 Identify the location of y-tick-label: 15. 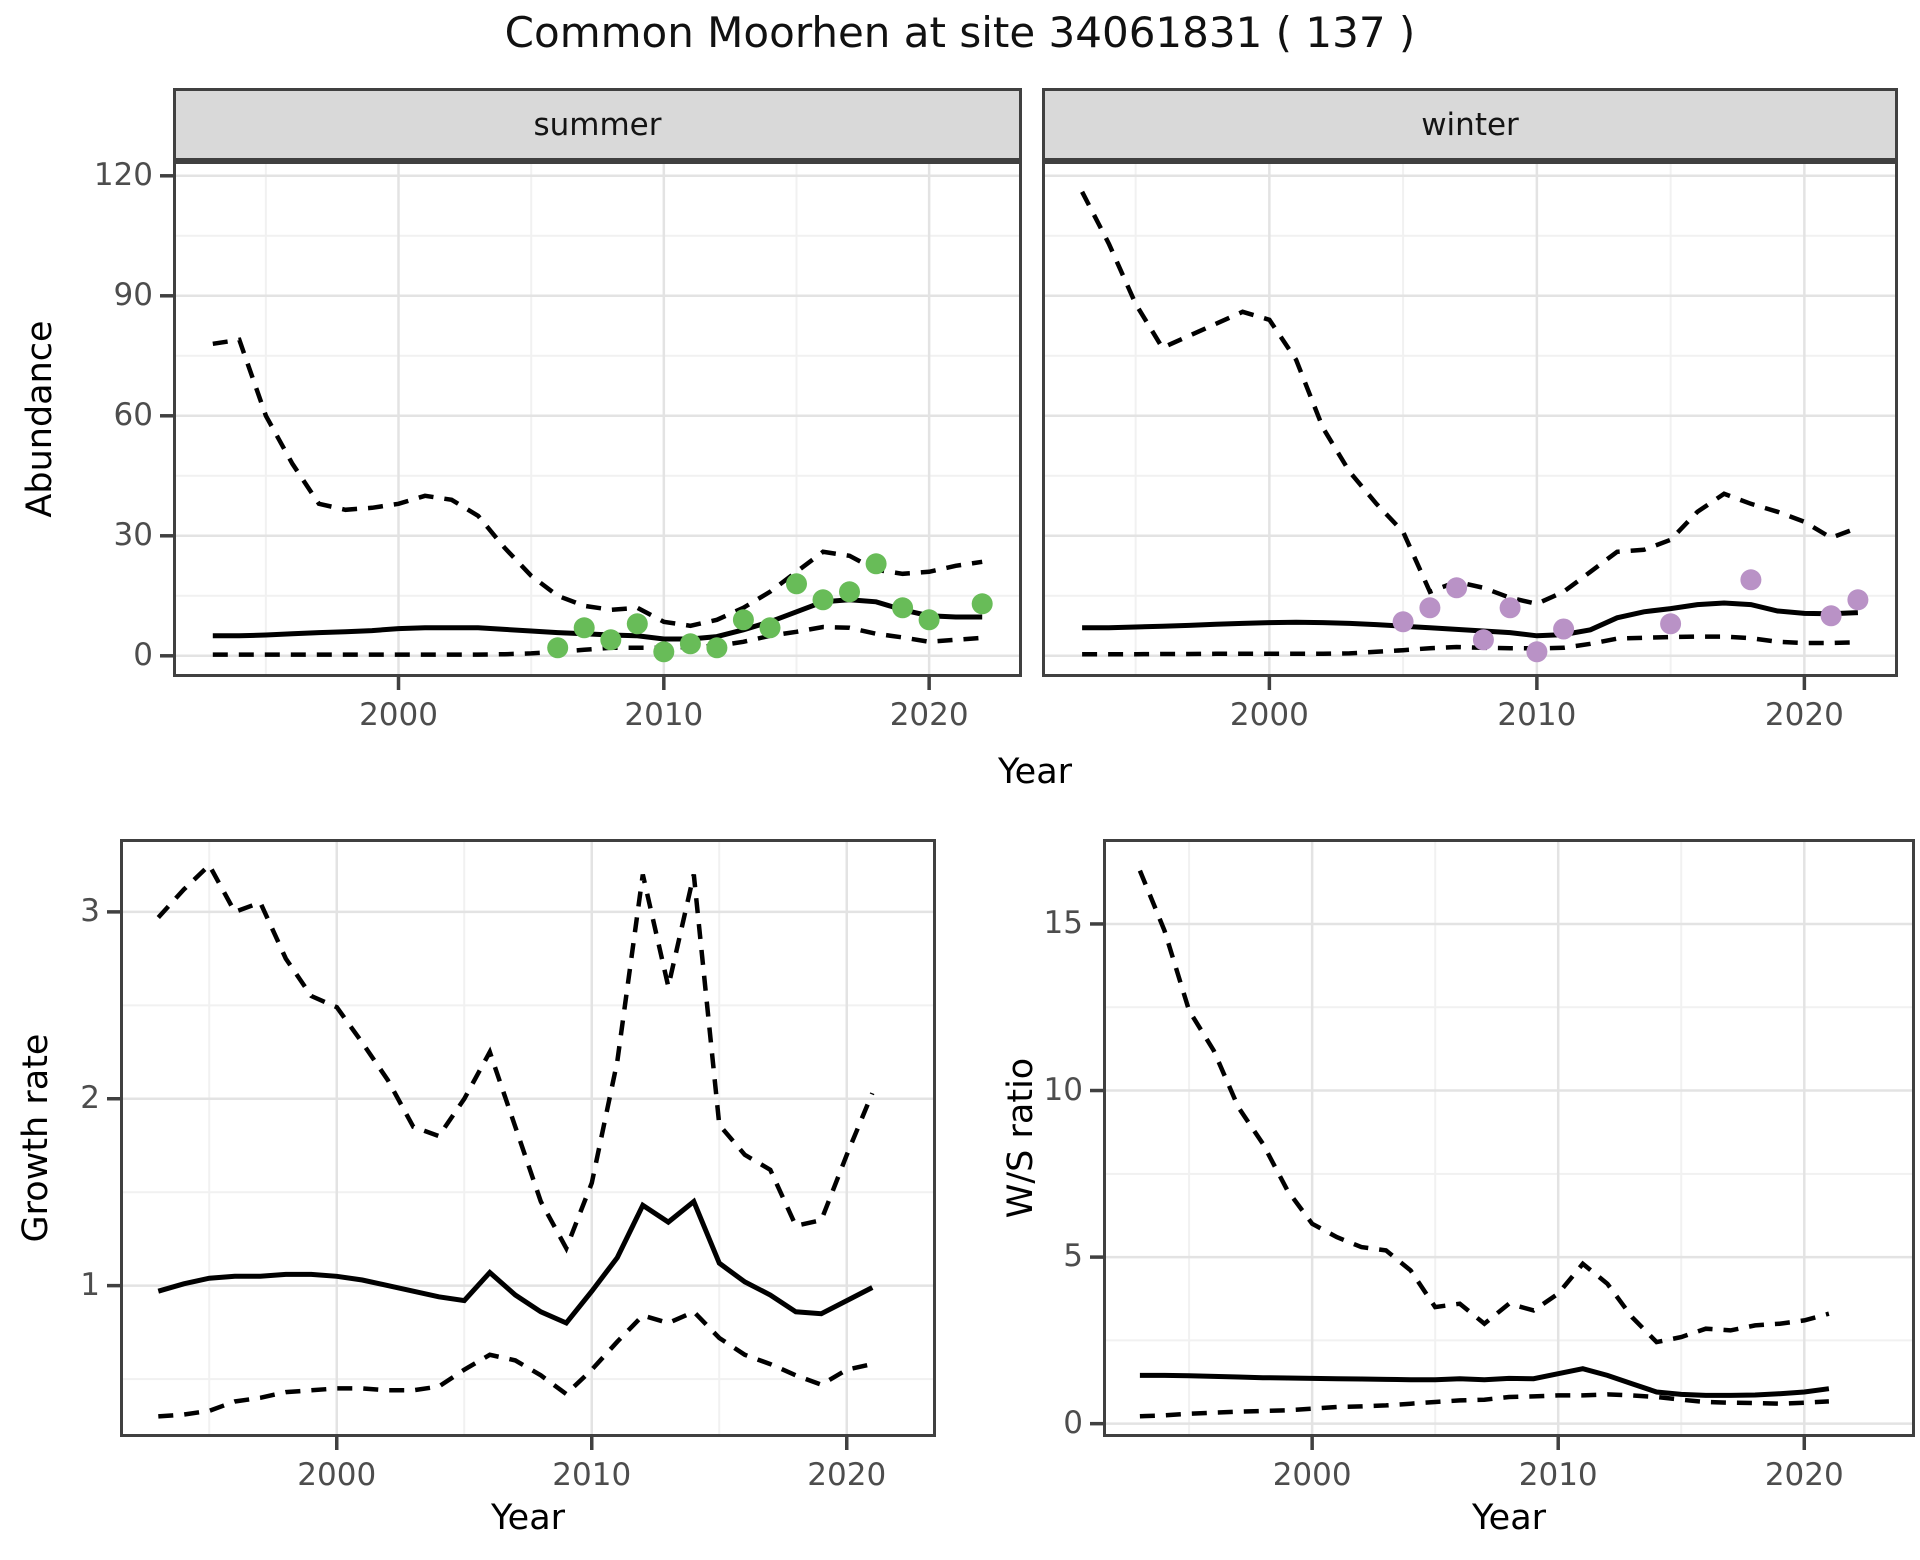
(1063, 922).